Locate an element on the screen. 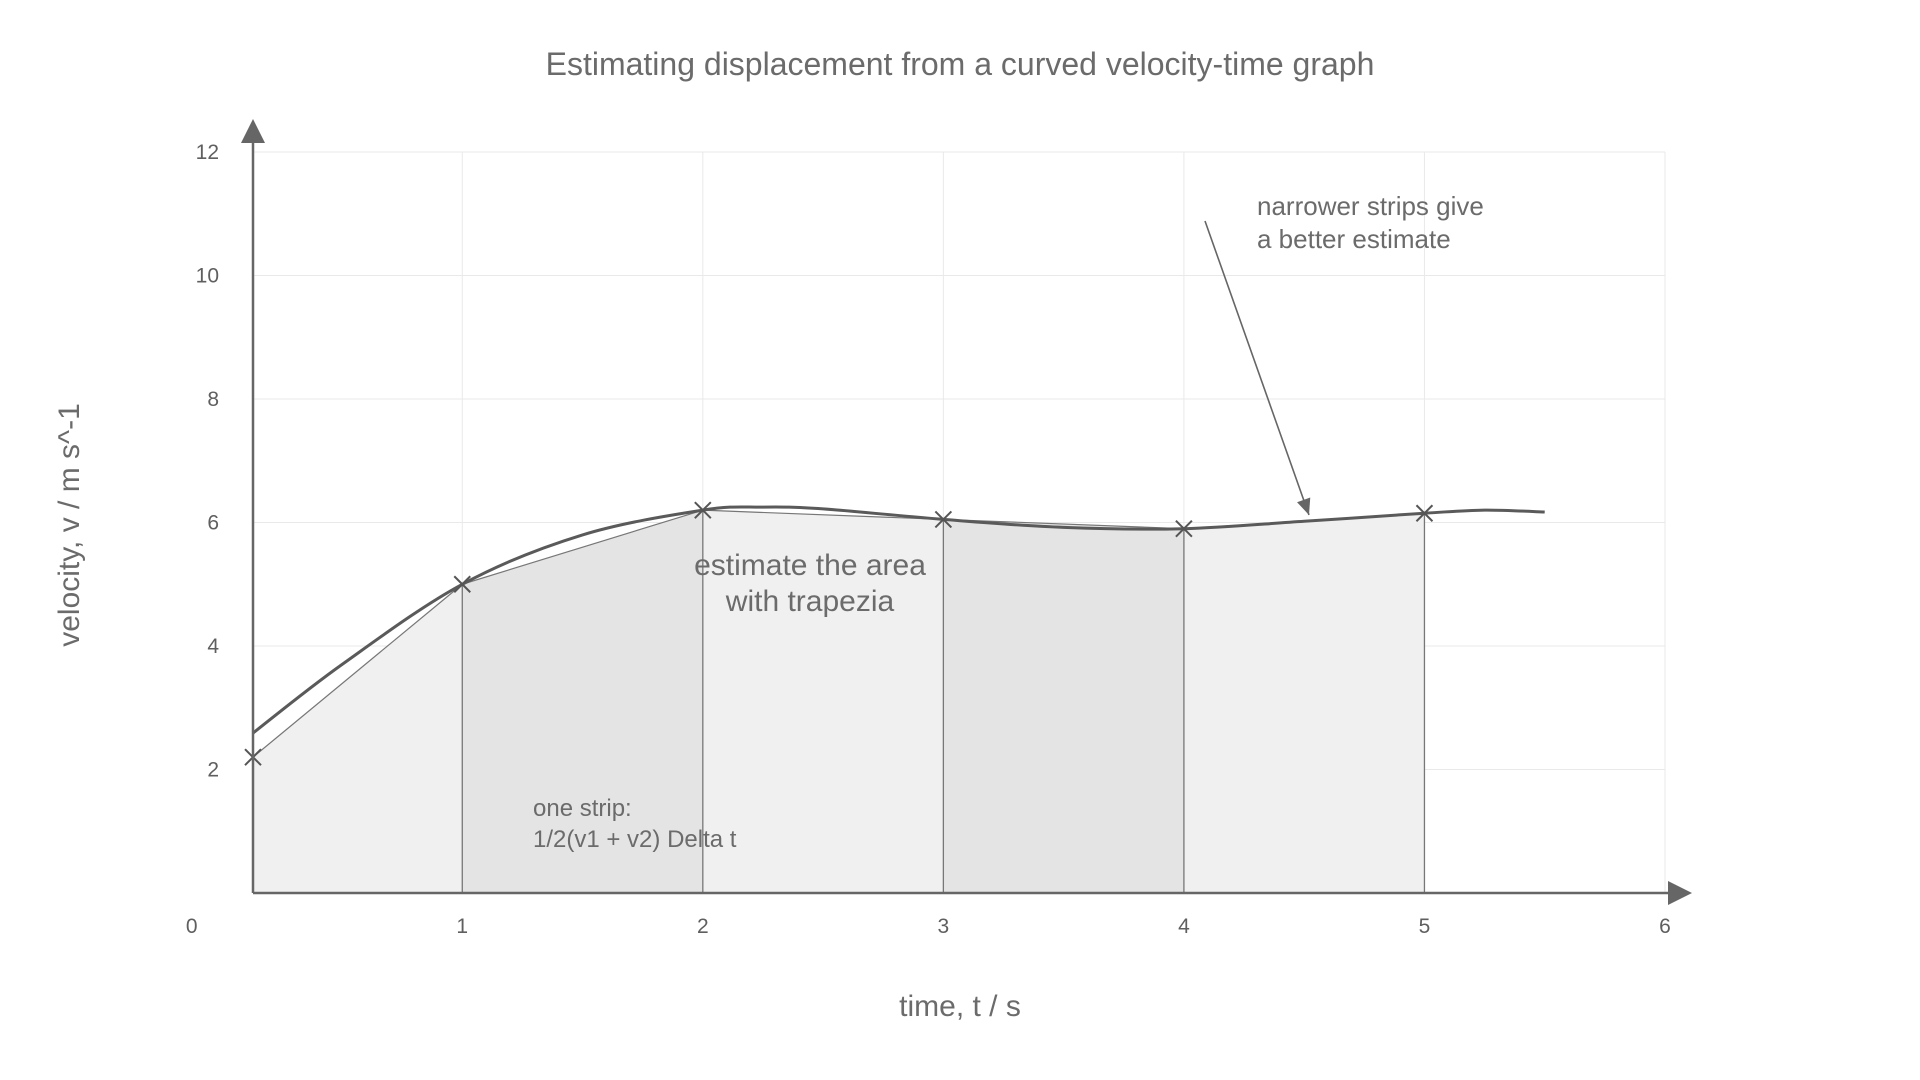 This screenshot has width=1920, height=1080. annotation-arrow-head is located at coordinates (1304, 506).